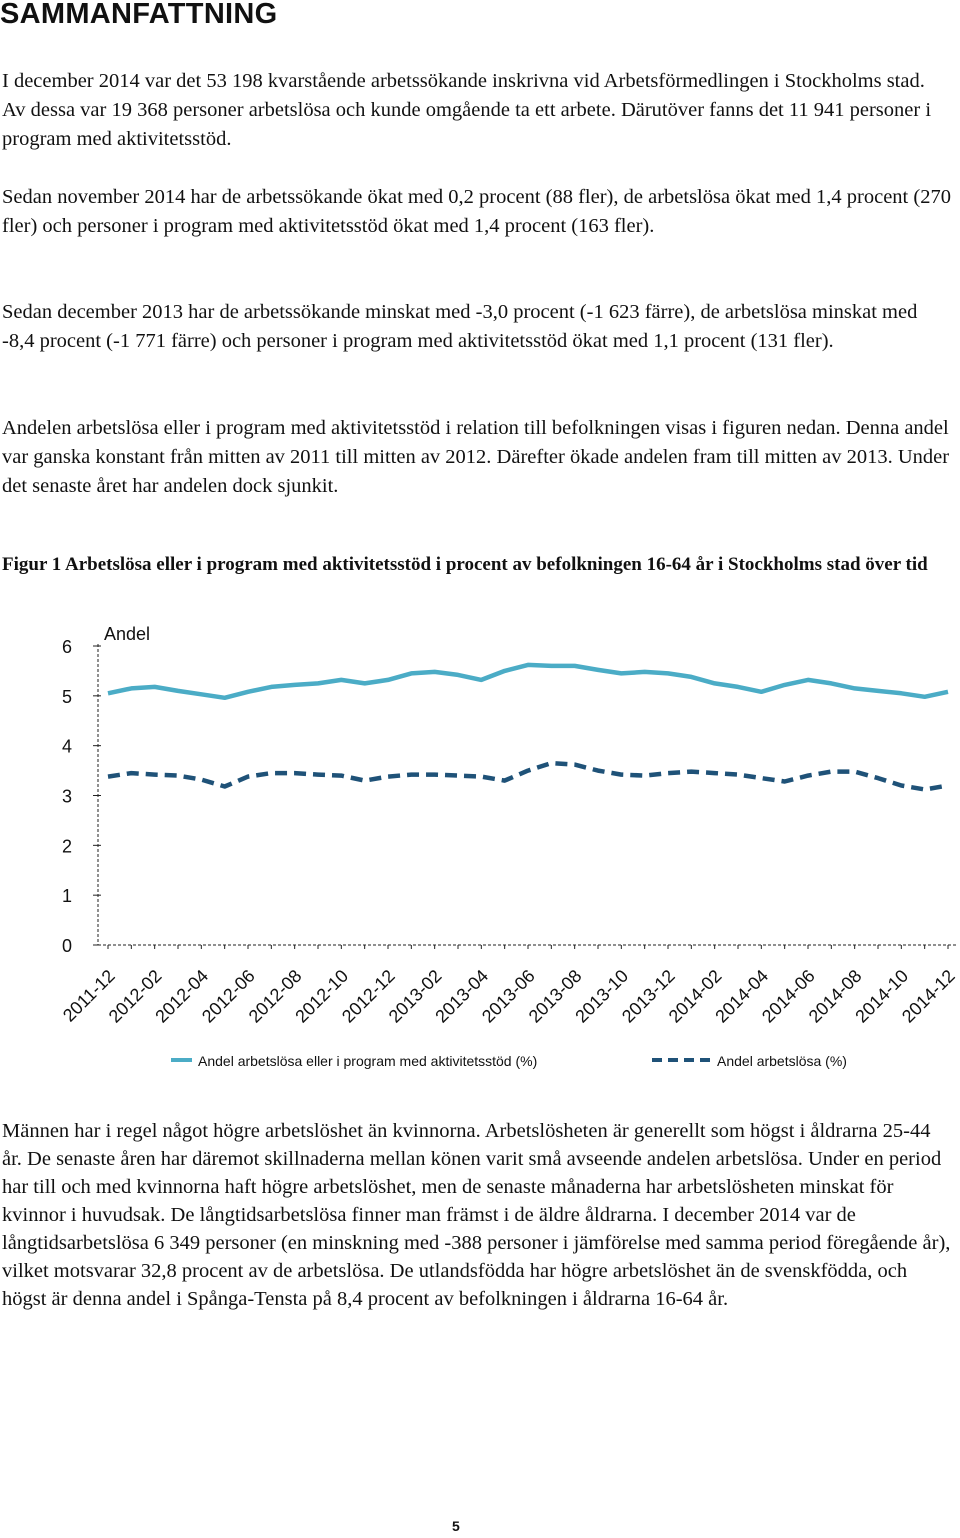  I want to click on legend-label-2: Andel arbetslösa (%), so click(782, 1061).